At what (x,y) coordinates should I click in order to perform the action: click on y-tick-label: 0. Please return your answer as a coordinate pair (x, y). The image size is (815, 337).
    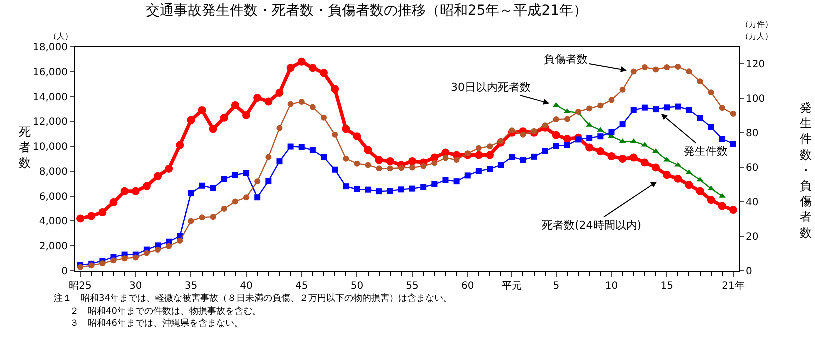
    Looking at the image, I should click on (65, 272).